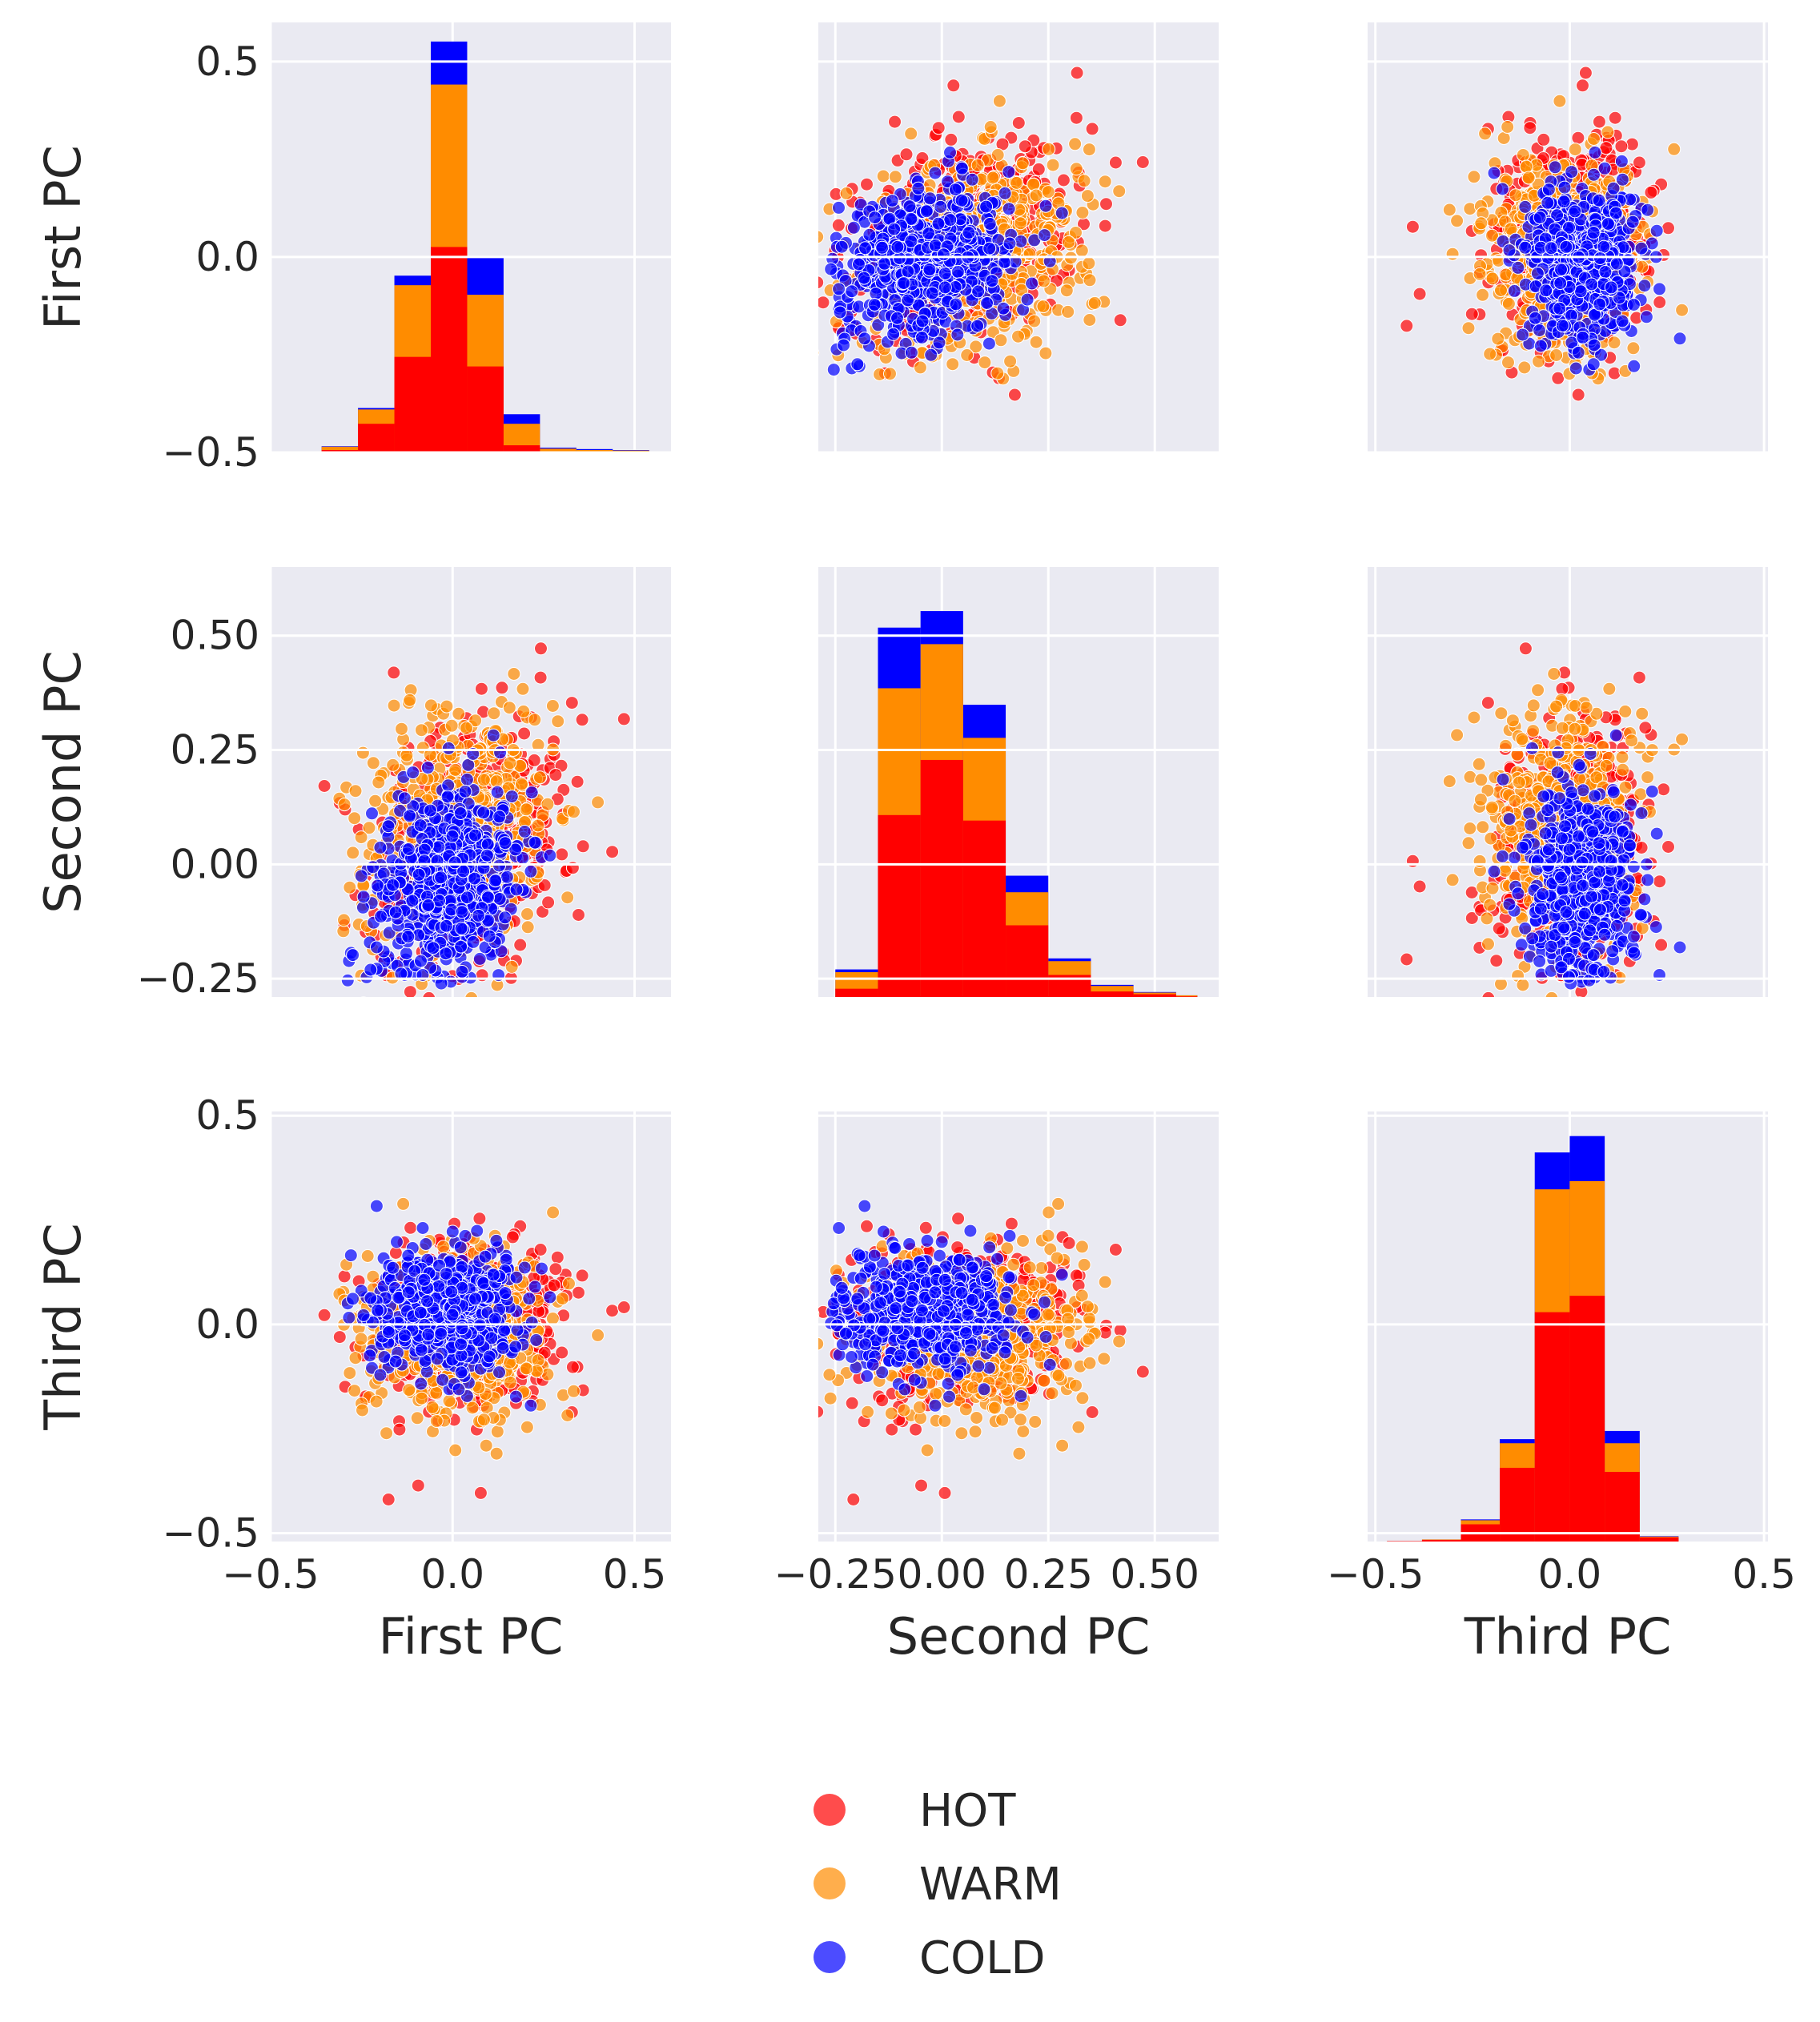 This screenshot has width=1820, height=2022. Describe the element at coordinates (211, 453) in the screenshot. I see `y-tick-label: −0.5` at that location.